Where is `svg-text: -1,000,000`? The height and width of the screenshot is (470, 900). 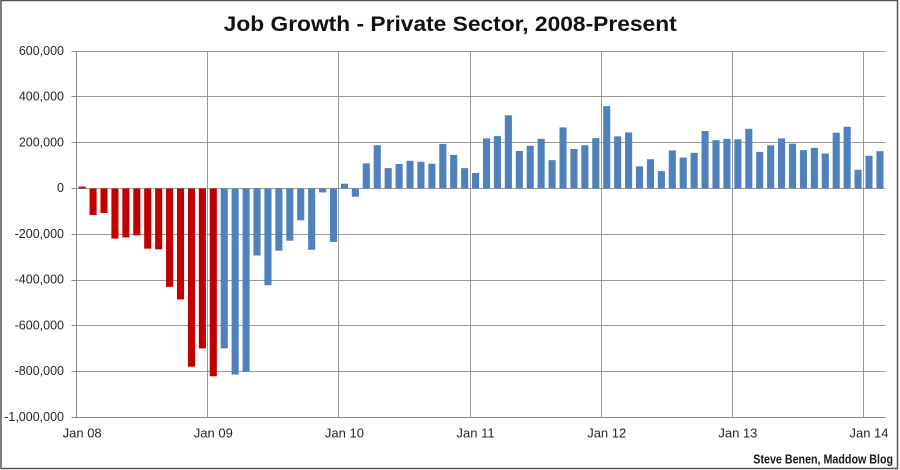
svg-text: -1,000,000 is located at coordinates (34, 417).